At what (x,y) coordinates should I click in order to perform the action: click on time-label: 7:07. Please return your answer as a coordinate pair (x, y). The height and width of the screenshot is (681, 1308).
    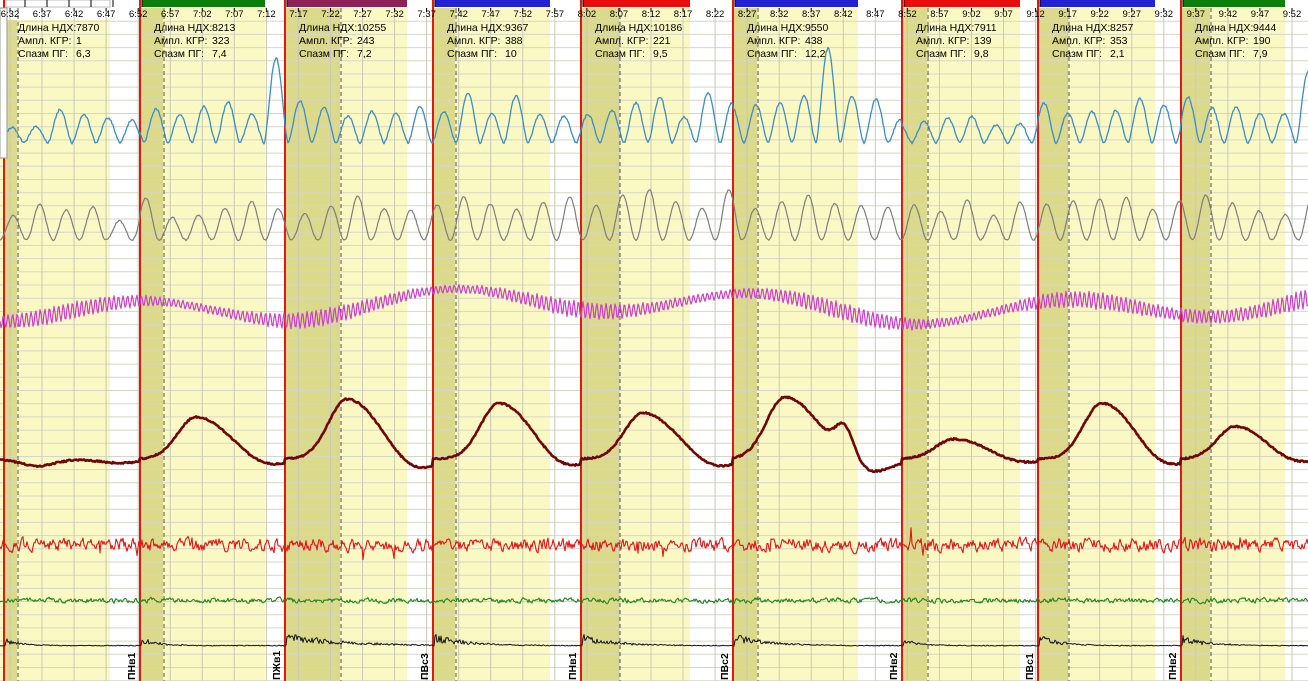
    Looking at the image, I should click on (234, 14).